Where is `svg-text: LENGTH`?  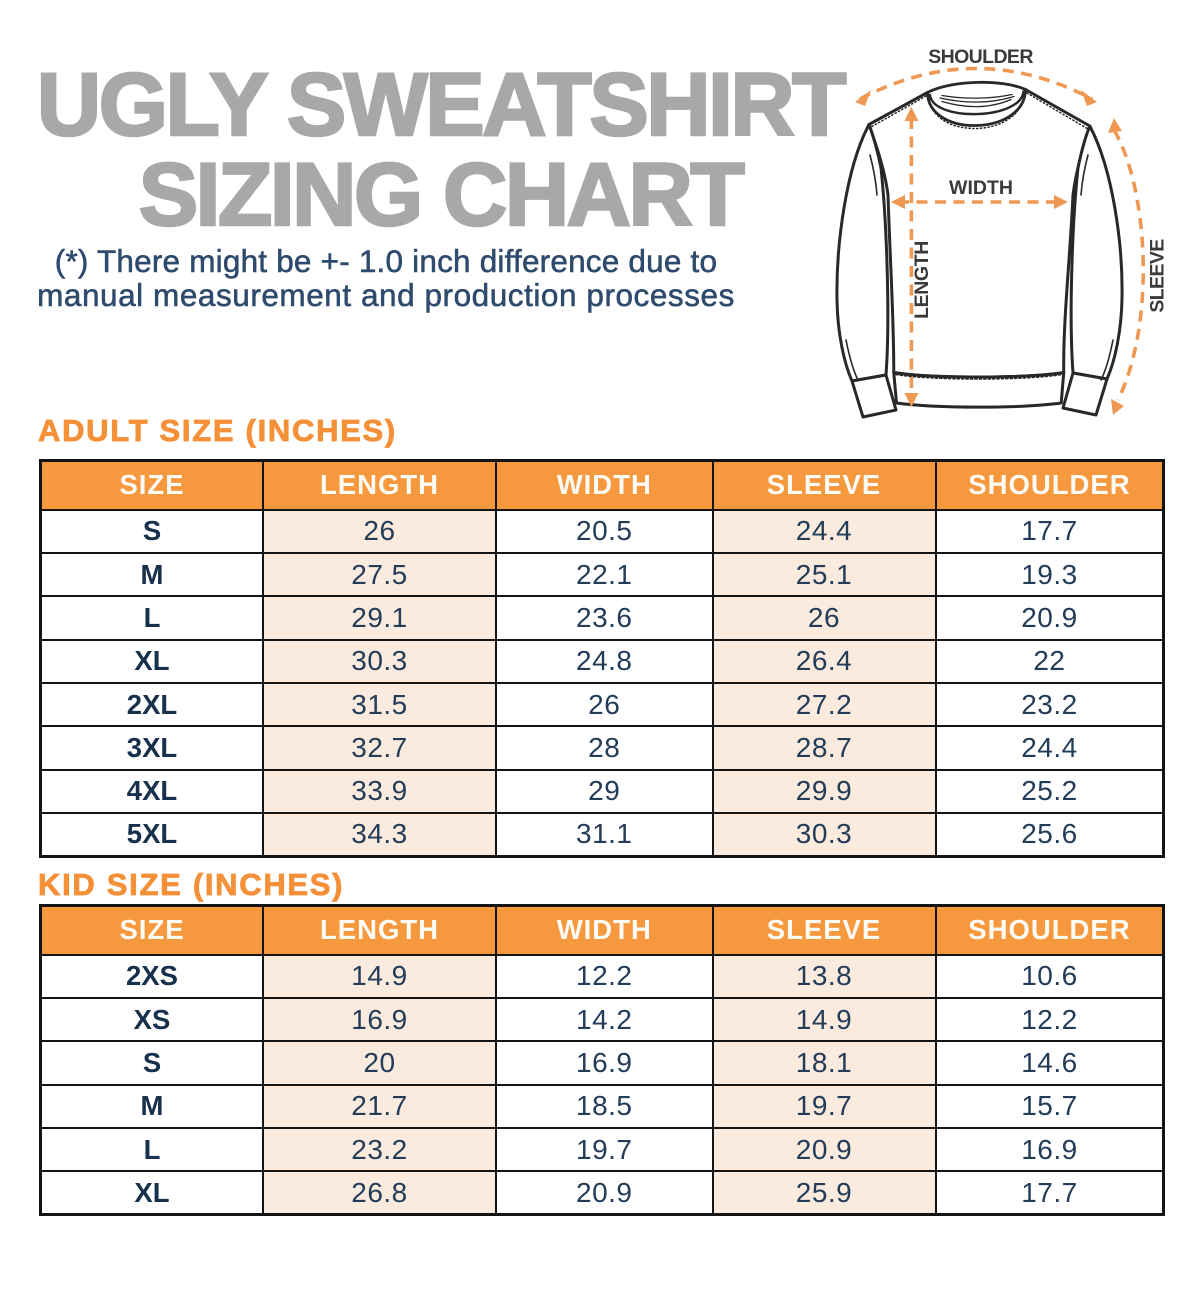
svg-text: LENGTH is located at coordinates (922, 280).